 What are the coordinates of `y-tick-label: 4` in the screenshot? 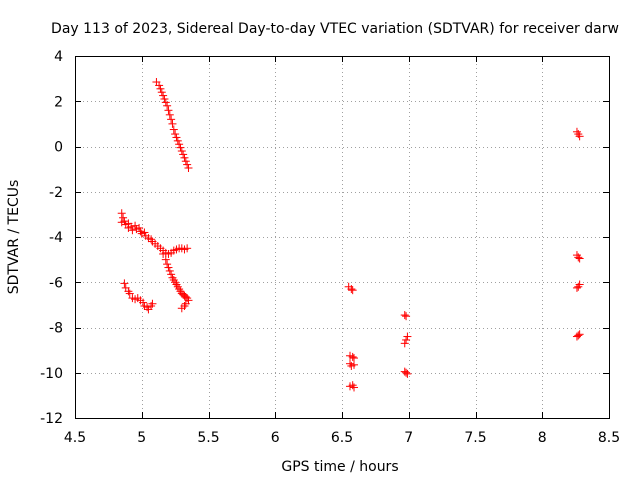 It's located at (58, 57).